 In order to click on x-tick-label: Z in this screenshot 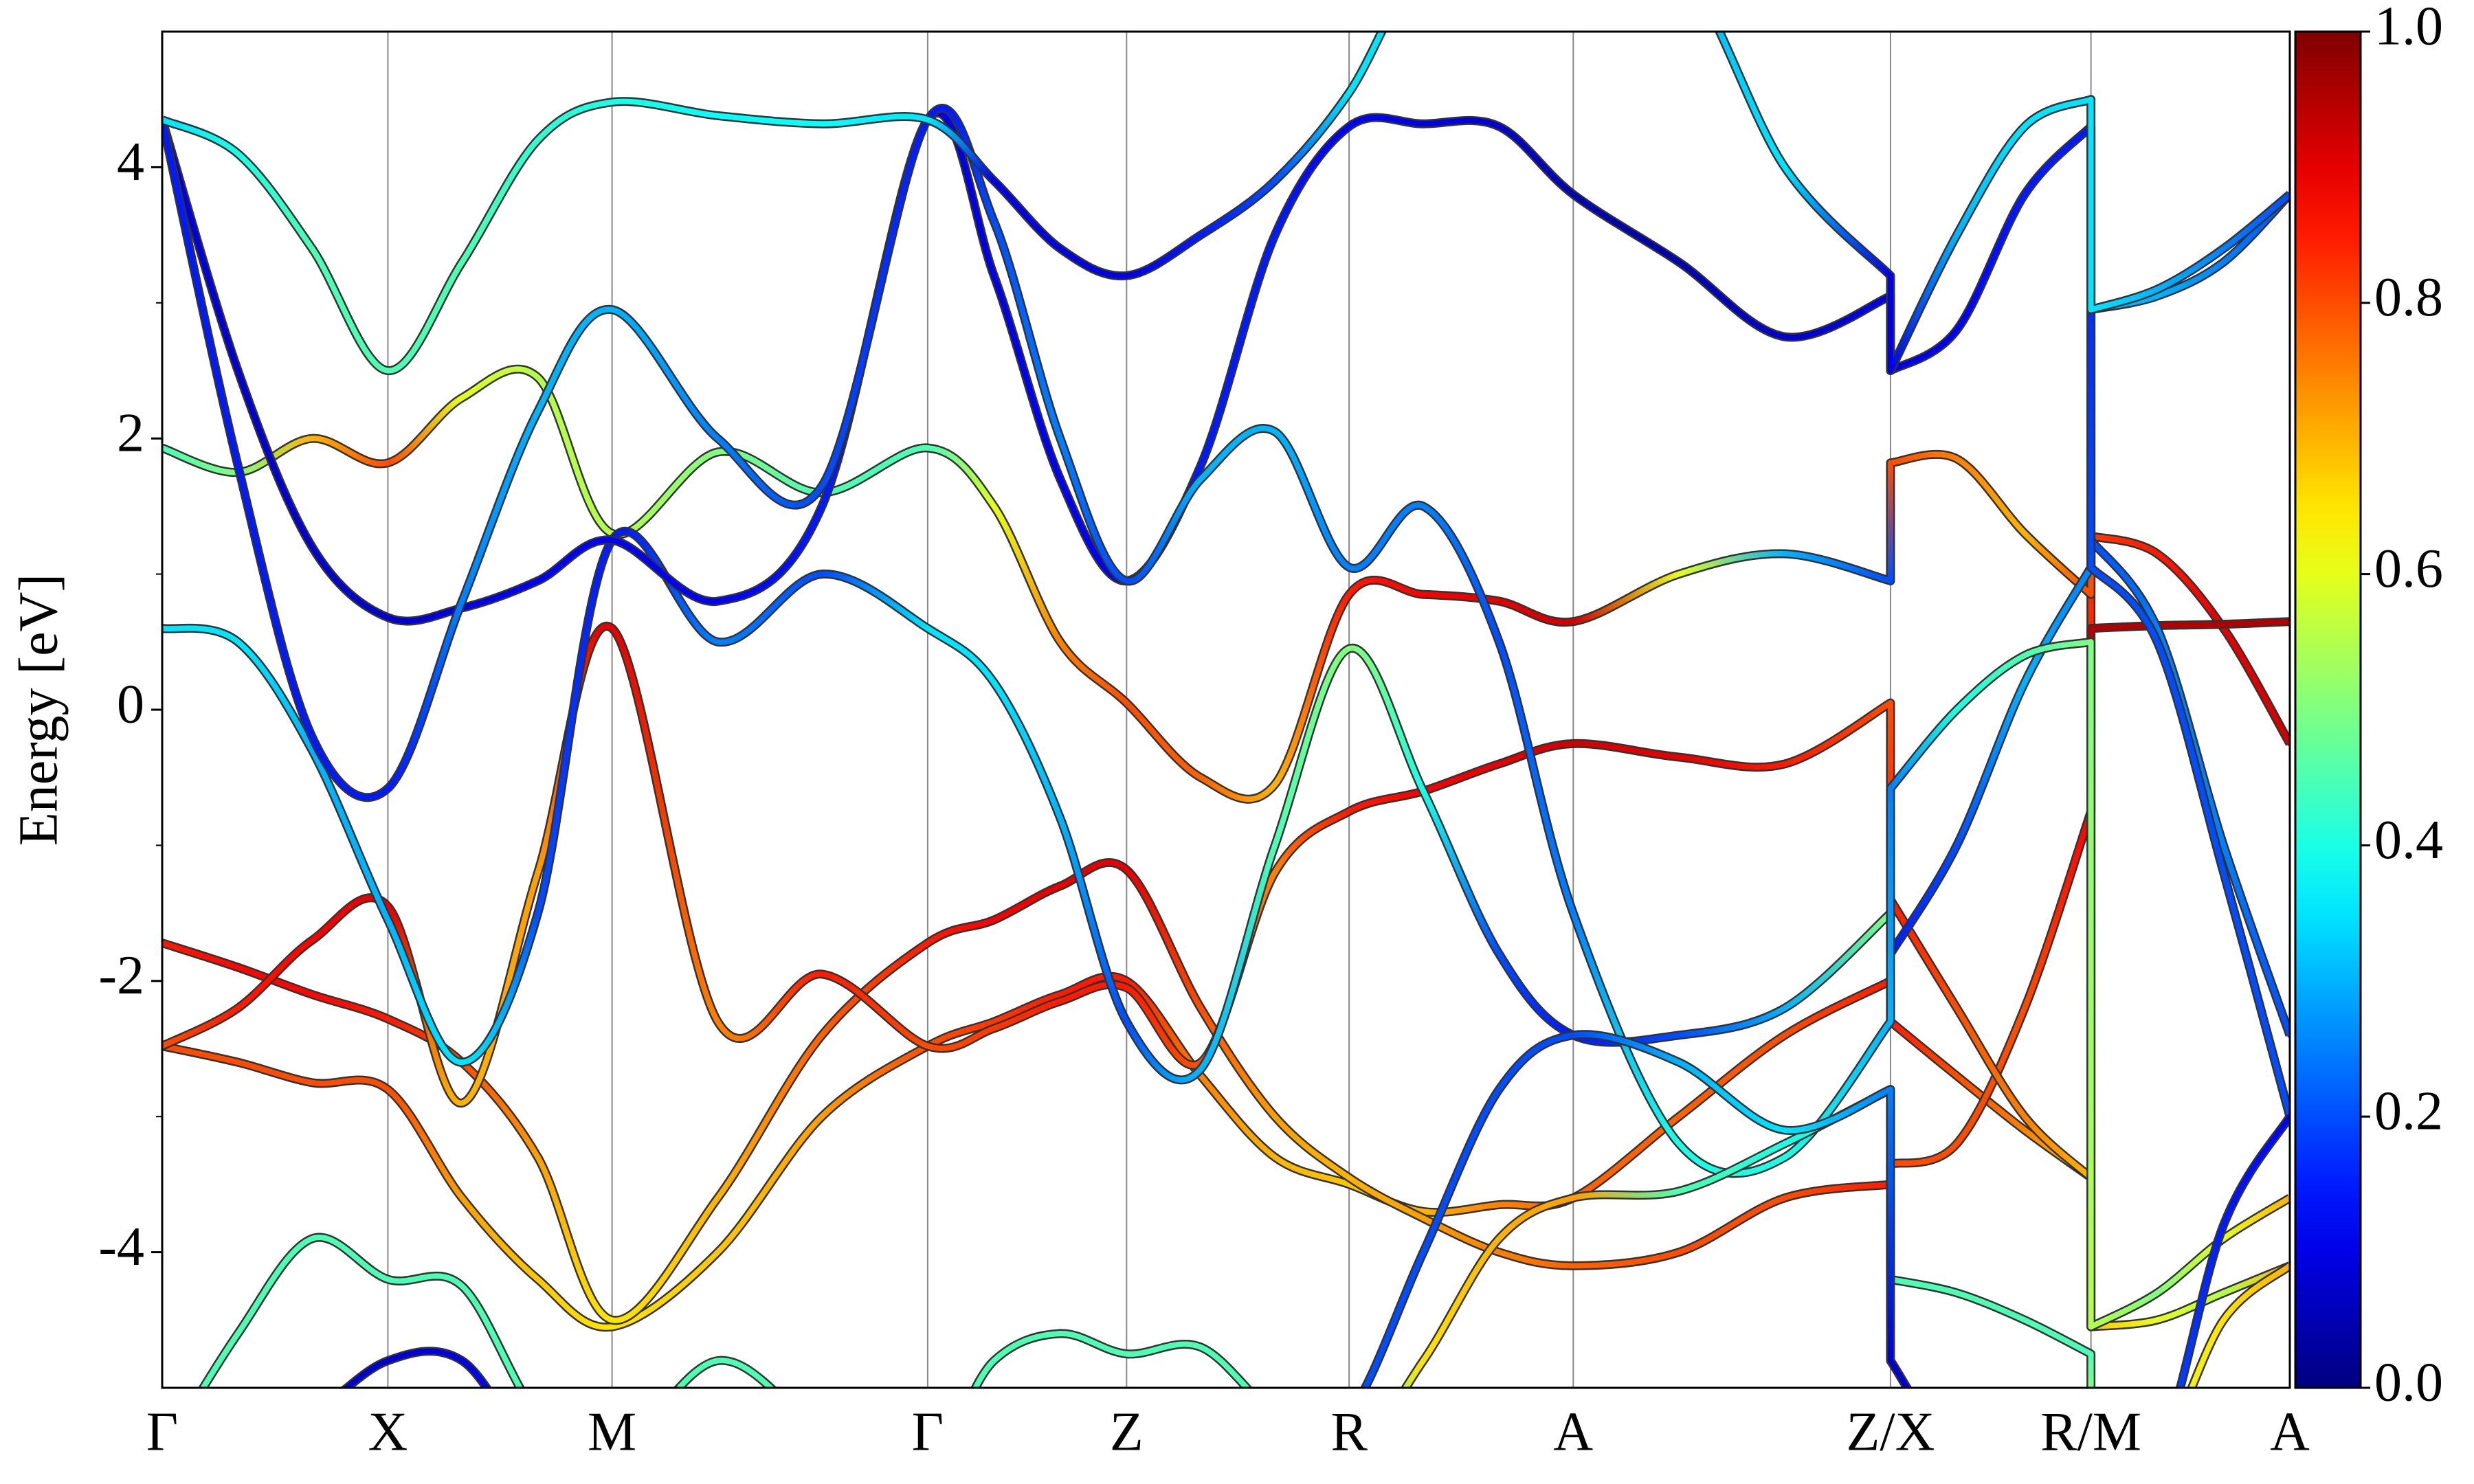, I will do `click(1127, 1432)`.